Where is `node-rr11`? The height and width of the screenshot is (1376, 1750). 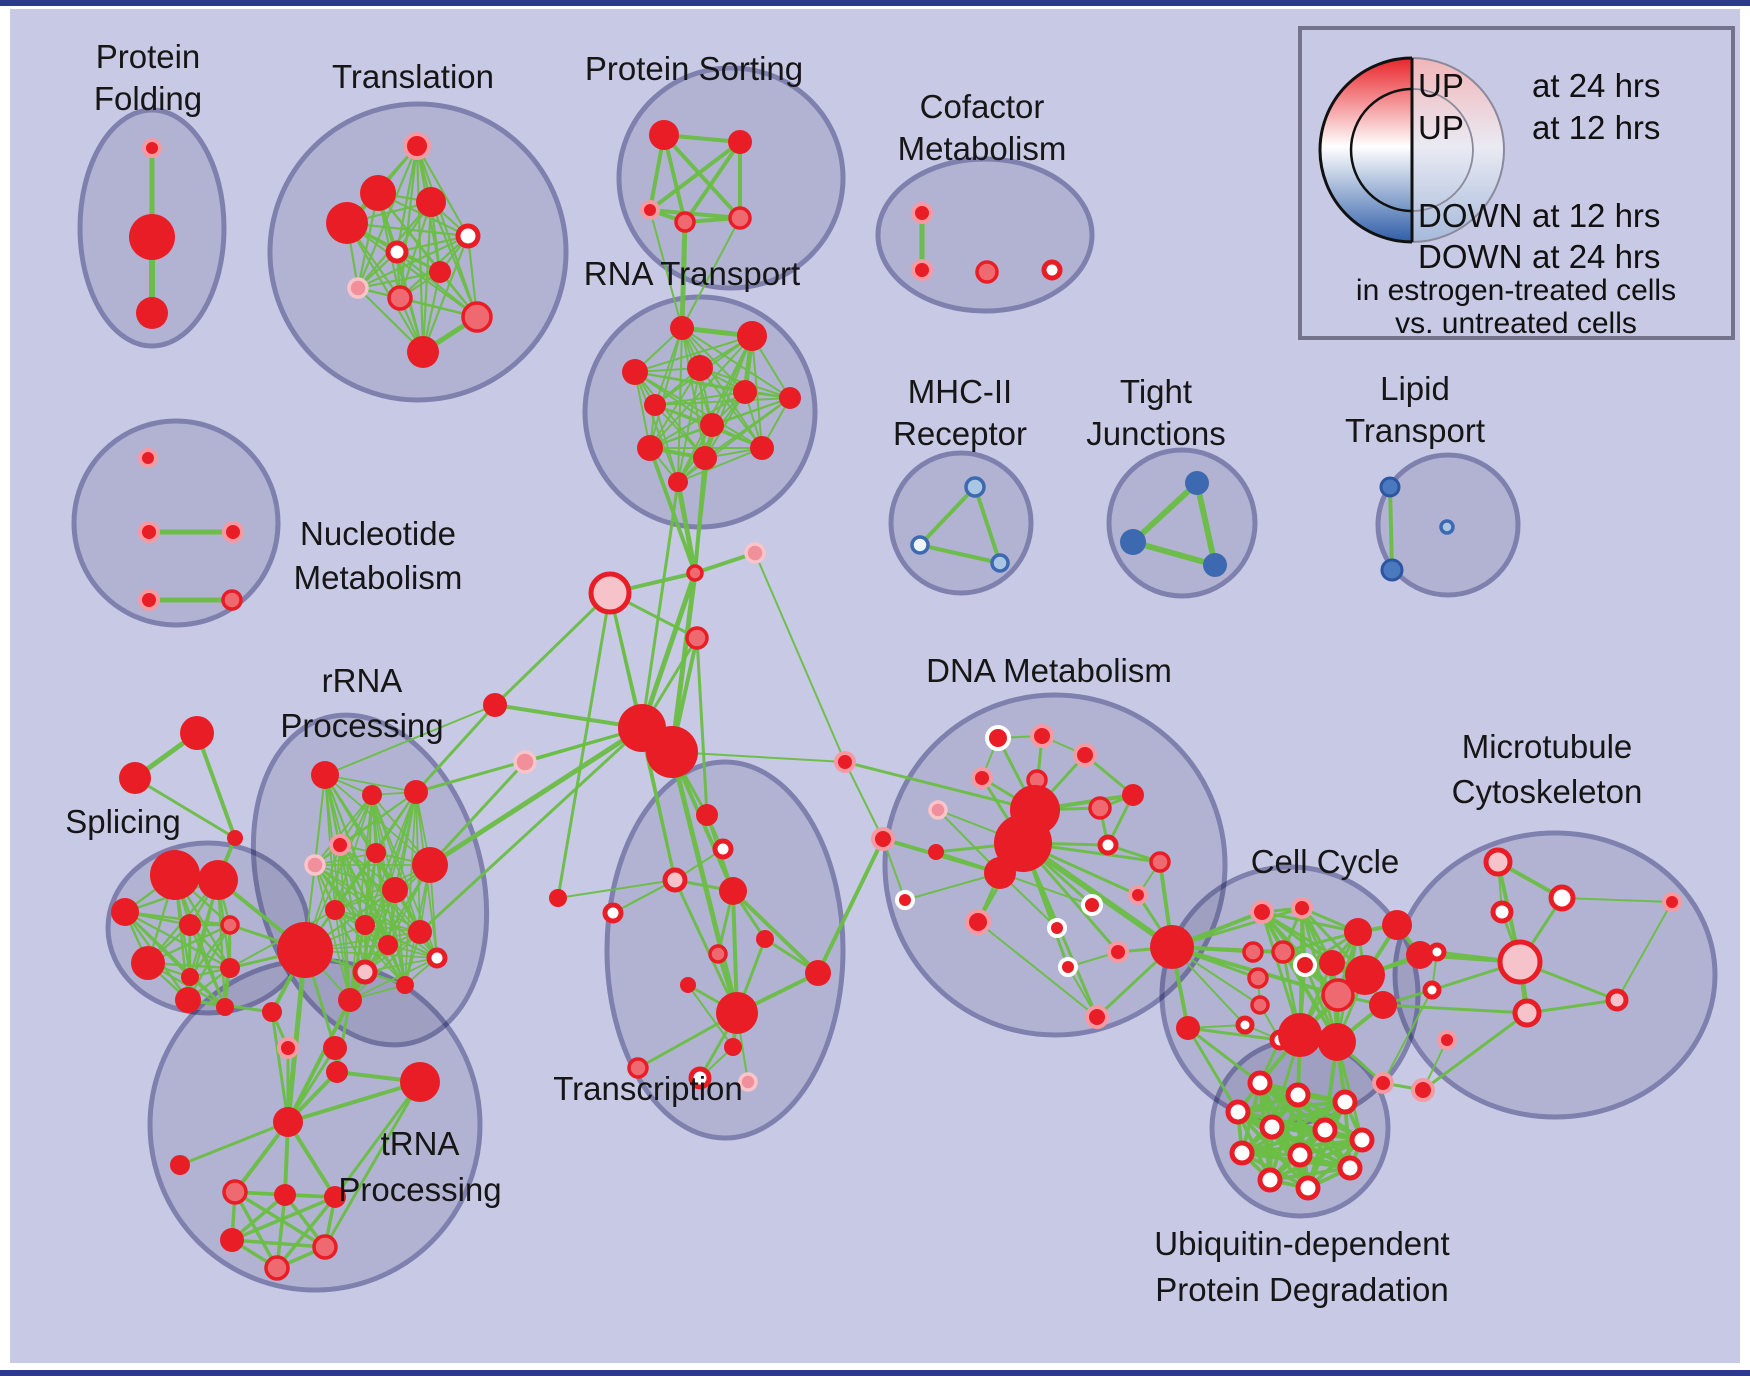 node-rr11 is located at coordinates (388, 945).